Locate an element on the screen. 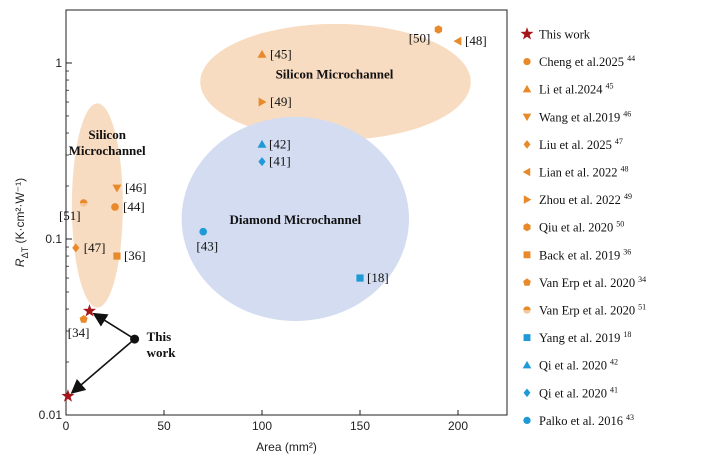 Image resolution: width=705 pixels, height=461 pixels. legend-item-palko-et-al-2016-43-marker is located at coordinates (527, 420).